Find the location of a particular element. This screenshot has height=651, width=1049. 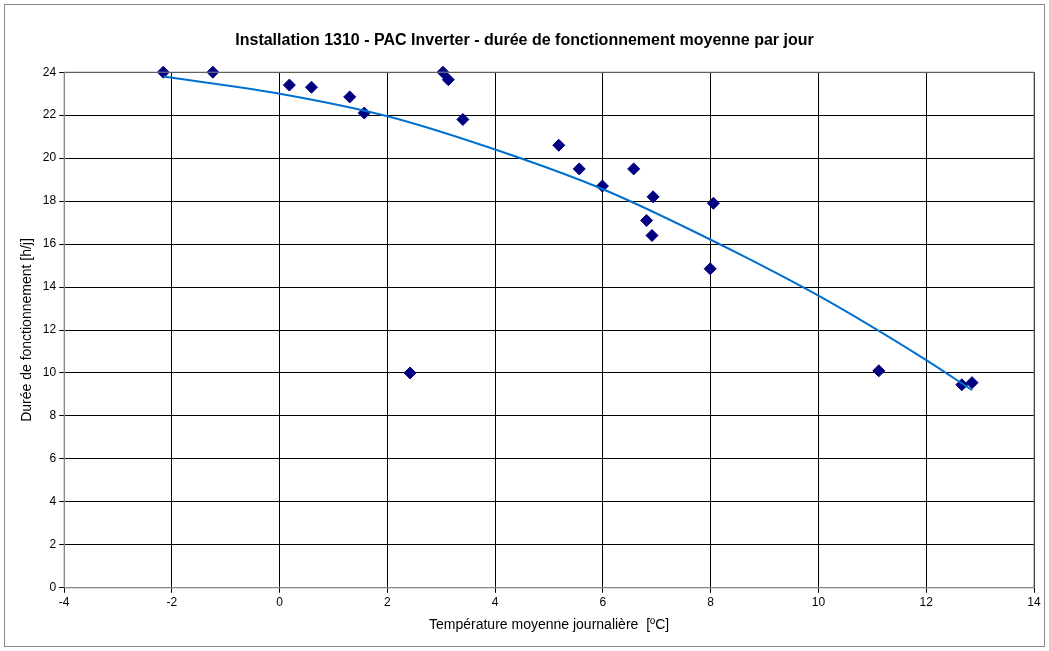

x-axis-title: Température moyenne journalière [ºC] is located at coordinates (549, 624).